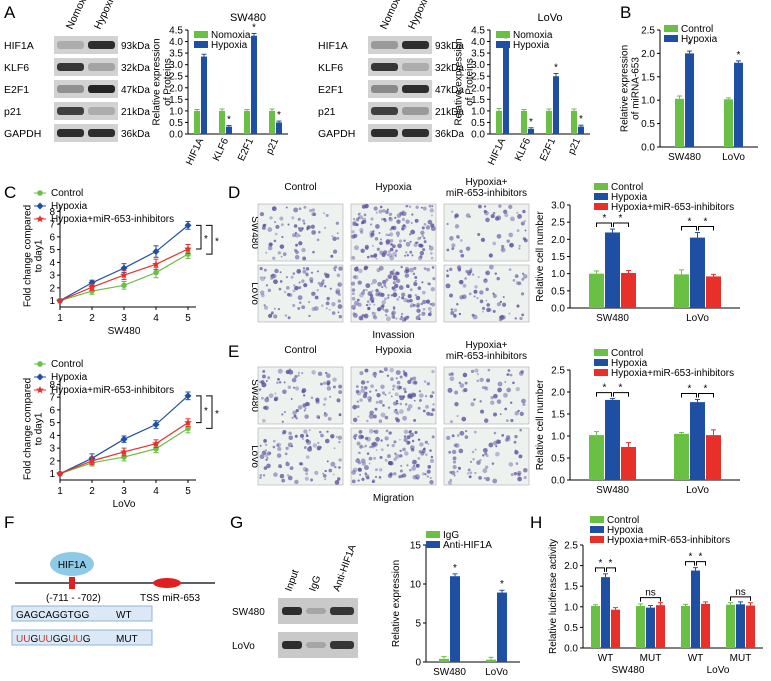  What do you see at coordinates (558, 240) in the screenshot?
I see `y-tick-label: 2.0` at bounding box center [558, 240].